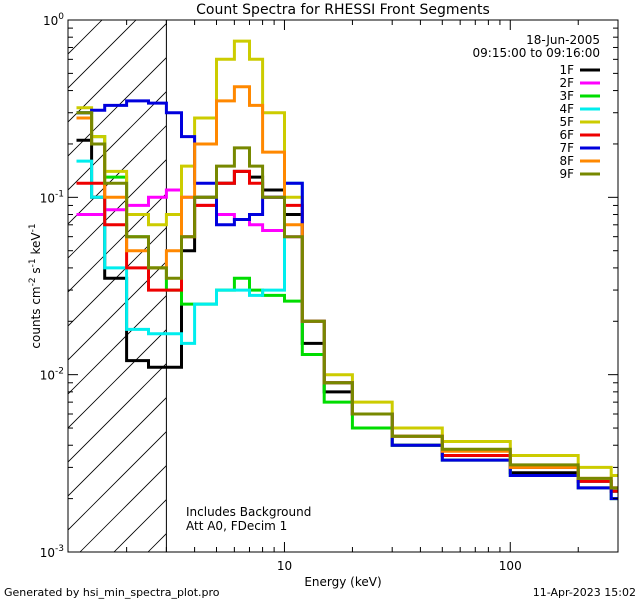 This screenshot has width=640, height=600. Describe the element at coordinates (284, 566) in the screenshot. I see `x-tick-label: 10` at that location.